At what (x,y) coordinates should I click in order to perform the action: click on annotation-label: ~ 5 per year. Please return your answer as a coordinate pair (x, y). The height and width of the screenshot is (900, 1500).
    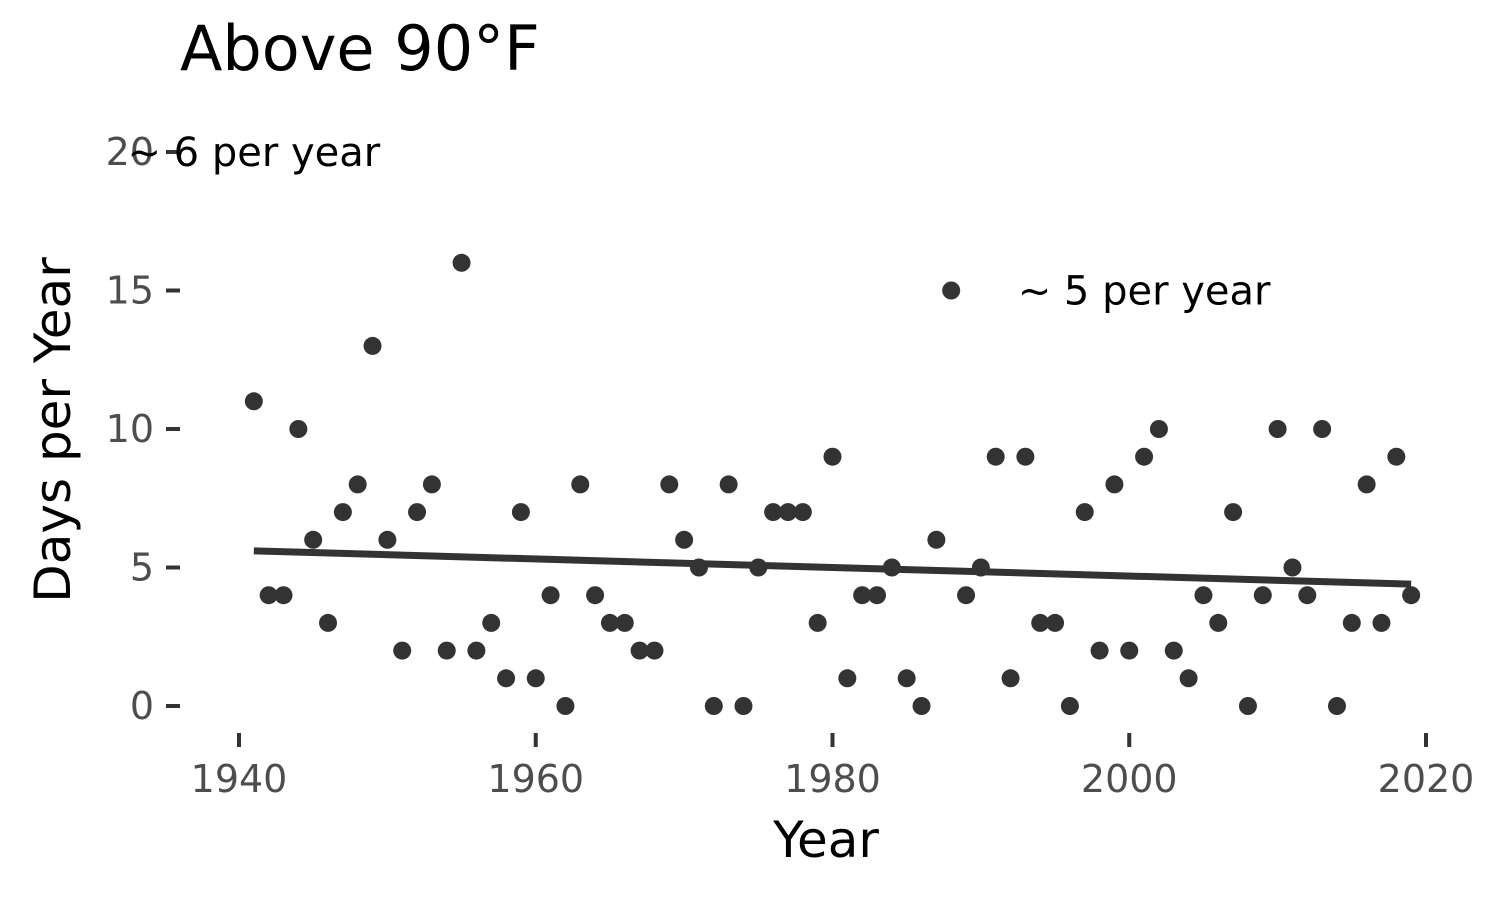
    Looking at the image, I should click on (1144, 292).